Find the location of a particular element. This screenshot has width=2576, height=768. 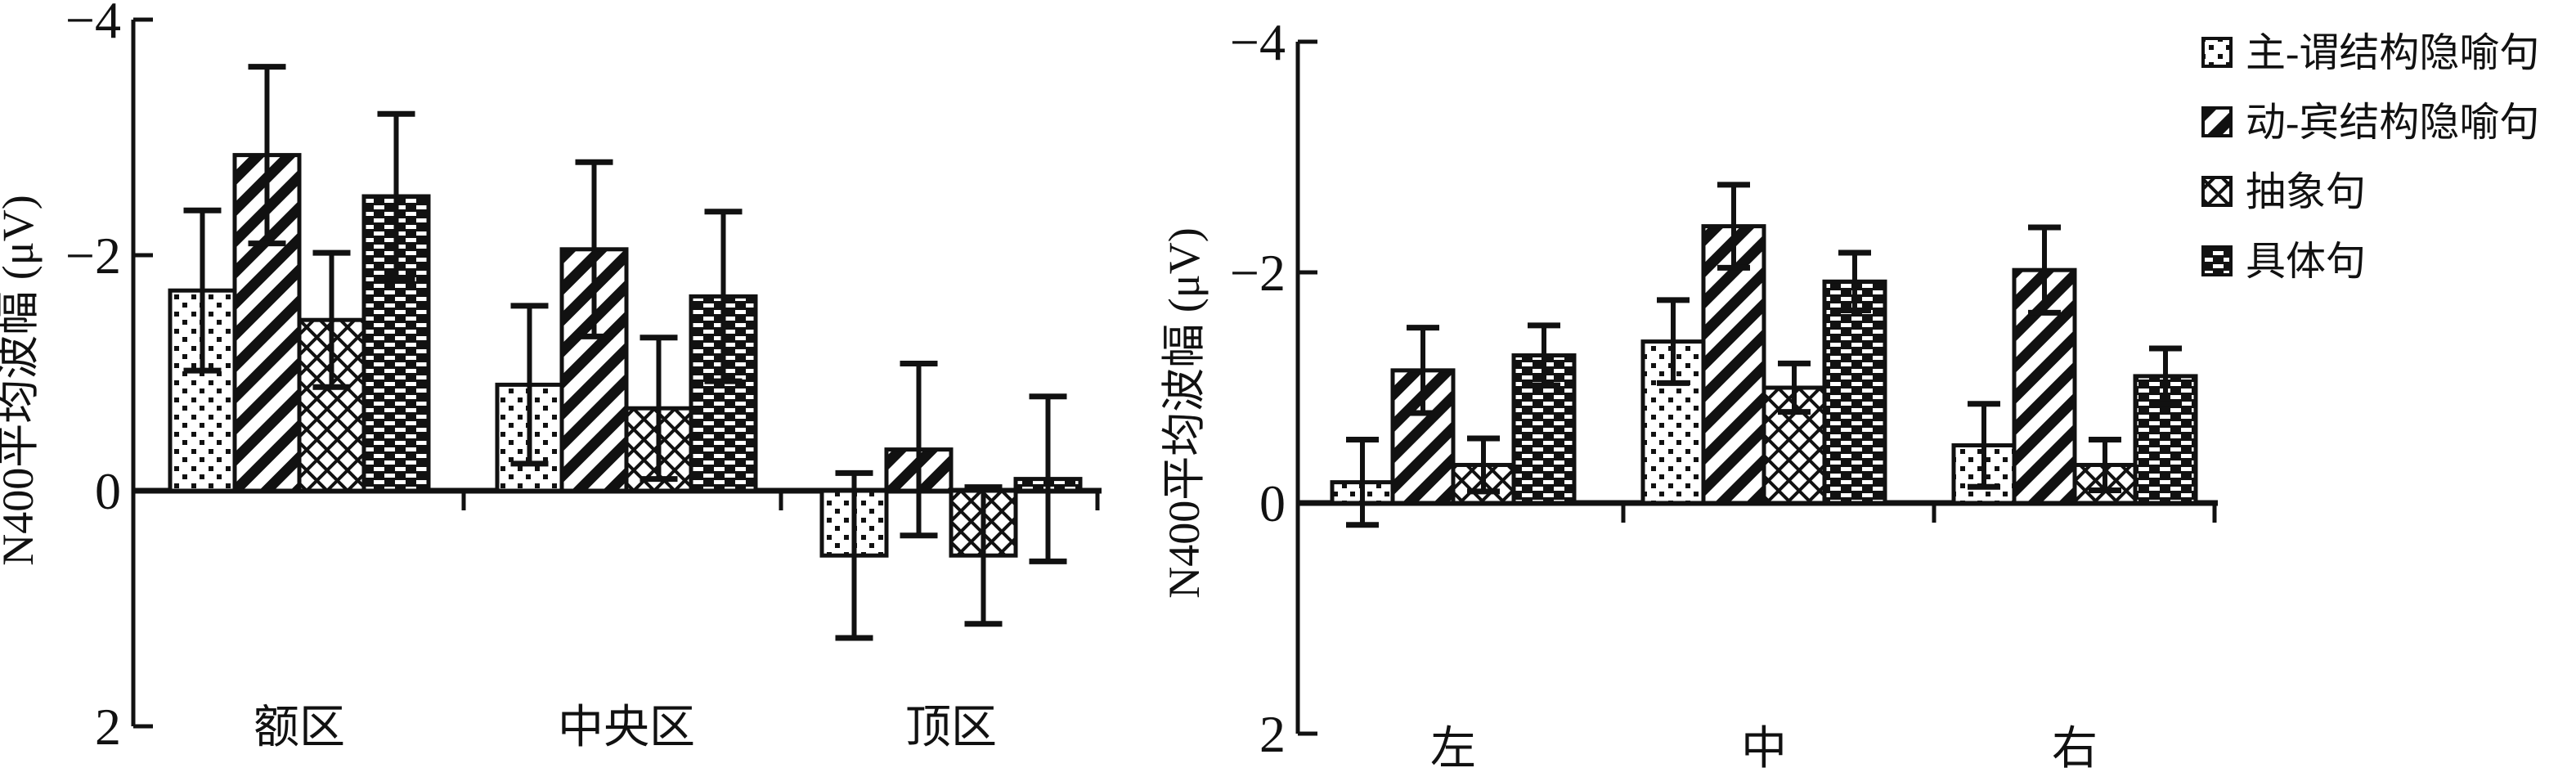

legend-label-3: 具体句 is located at coordinates (2306, 261).